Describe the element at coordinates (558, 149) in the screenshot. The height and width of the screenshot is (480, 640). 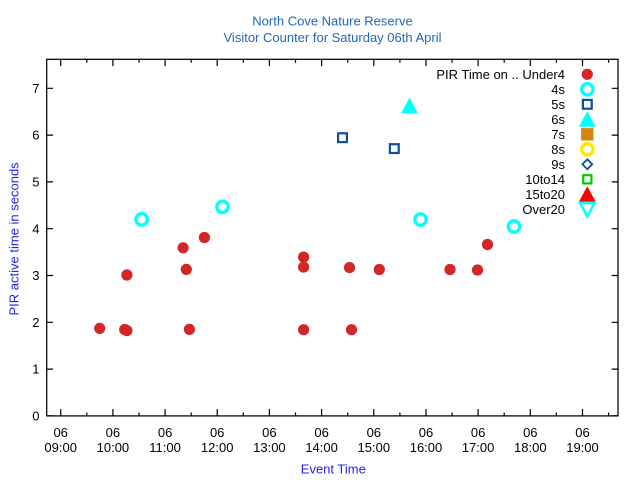
I see `svg-text: 8s` at that location.